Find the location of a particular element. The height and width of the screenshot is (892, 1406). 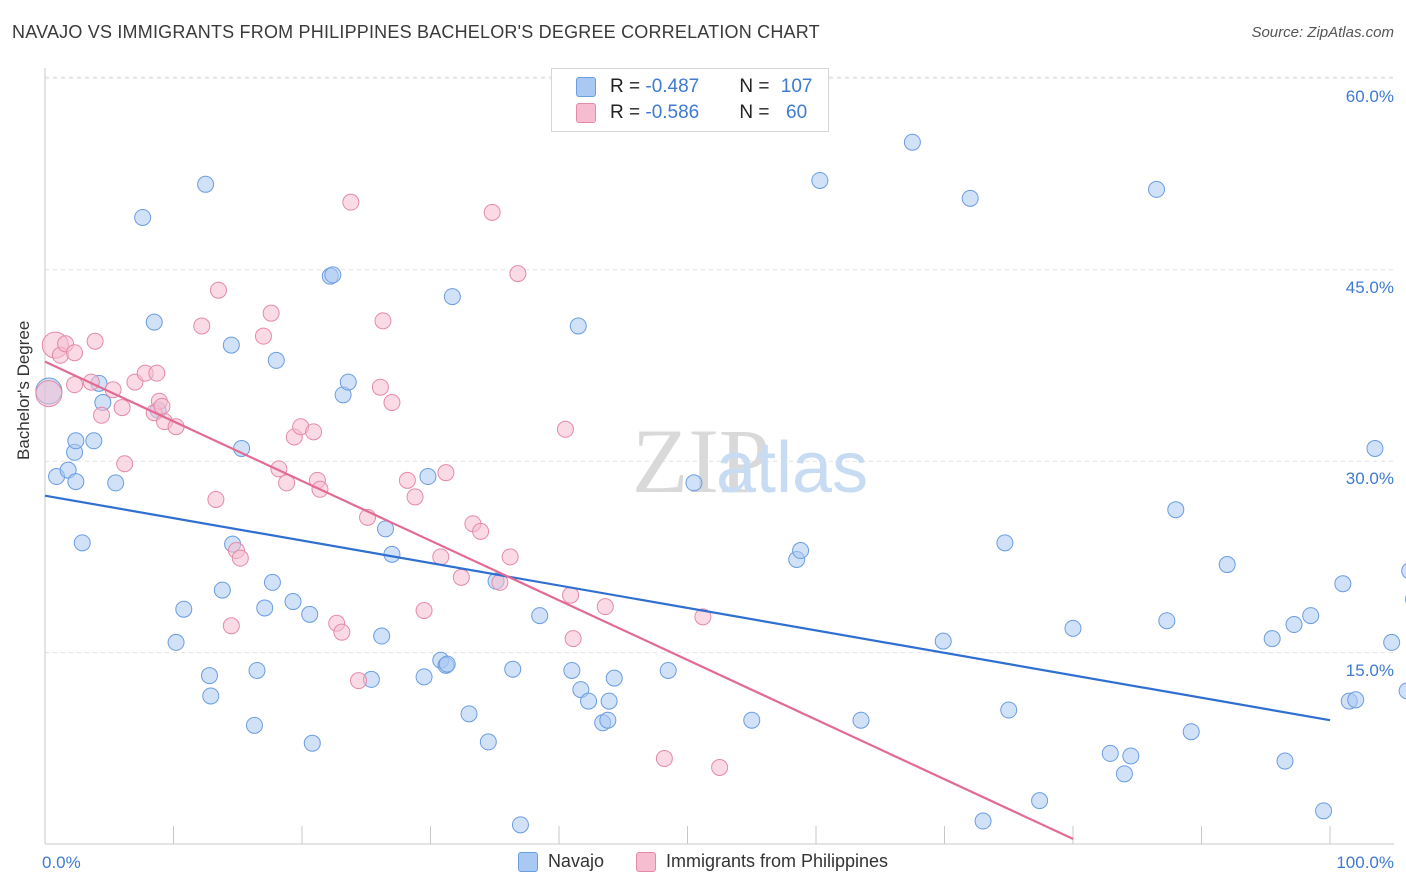

legend-r-label: R = is located at coordinates (628, 112).